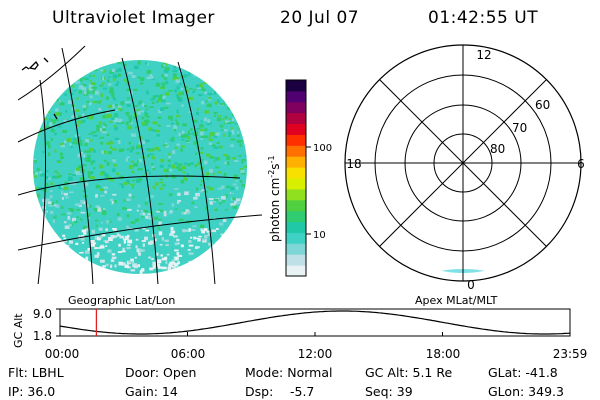  Describe the element at coordinates (322, 148) in the screenshot. I see `colorbar-tick-100: 100` at that location.